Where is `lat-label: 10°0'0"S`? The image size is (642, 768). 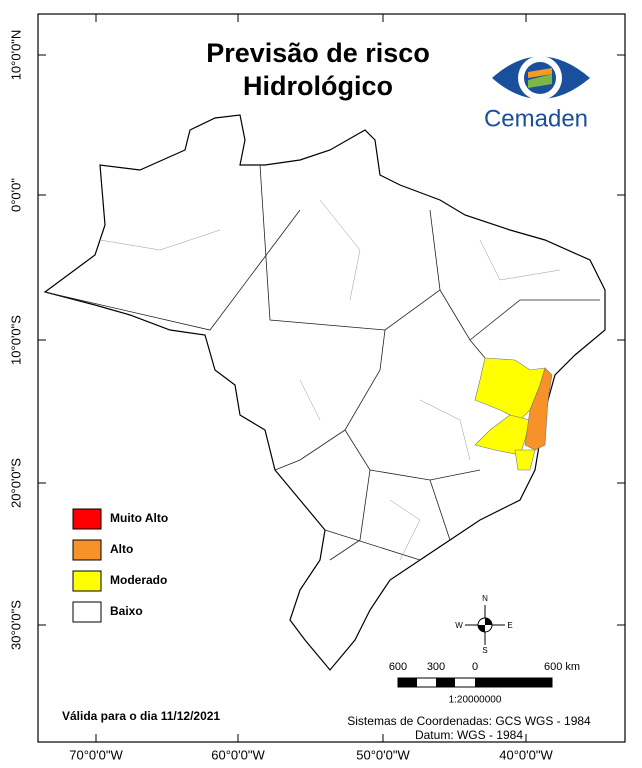
lat-label: 10°0'0"S is located at coordinates (15, 340).